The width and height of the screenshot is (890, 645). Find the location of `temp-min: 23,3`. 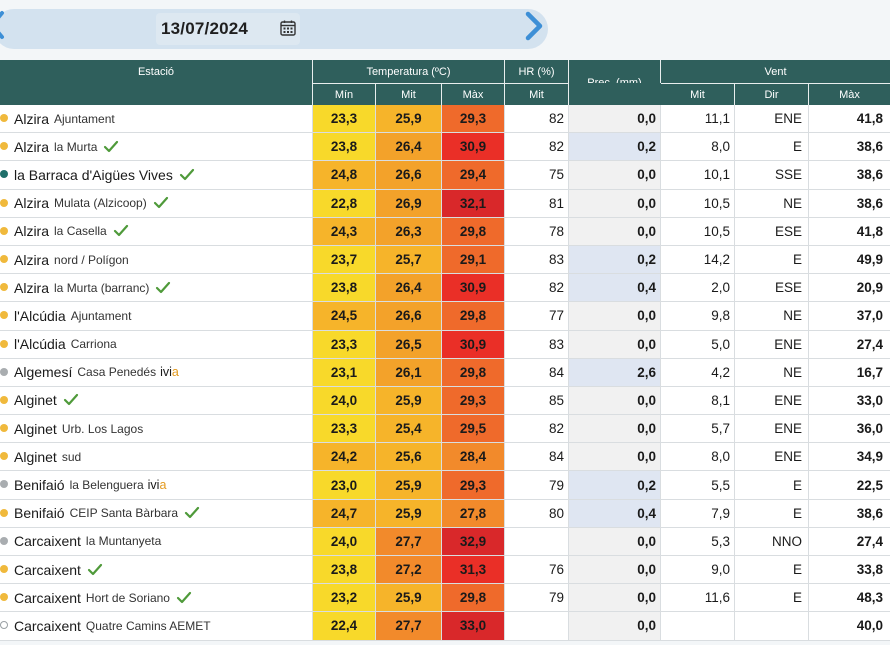

temp-min: 23,3 is located at coordinates (344, 344).